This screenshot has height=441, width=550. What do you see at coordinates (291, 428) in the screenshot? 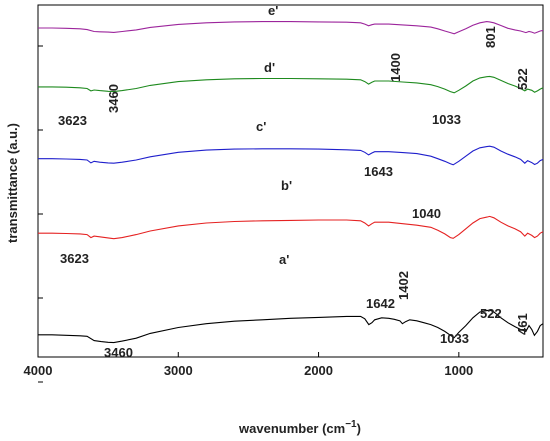
I see `x-axis-title-main: wavenumber (cm` at bounding box center [291, 428].